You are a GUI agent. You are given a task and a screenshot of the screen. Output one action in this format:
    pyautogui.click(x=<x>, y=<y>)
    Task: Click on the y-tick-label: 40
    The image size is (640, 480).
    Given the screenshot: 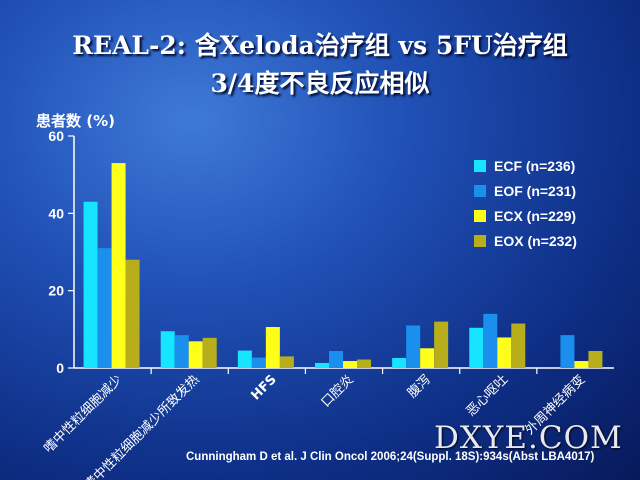 What is the action you would take?
    pyautogui.click(x=56, y=213)
    